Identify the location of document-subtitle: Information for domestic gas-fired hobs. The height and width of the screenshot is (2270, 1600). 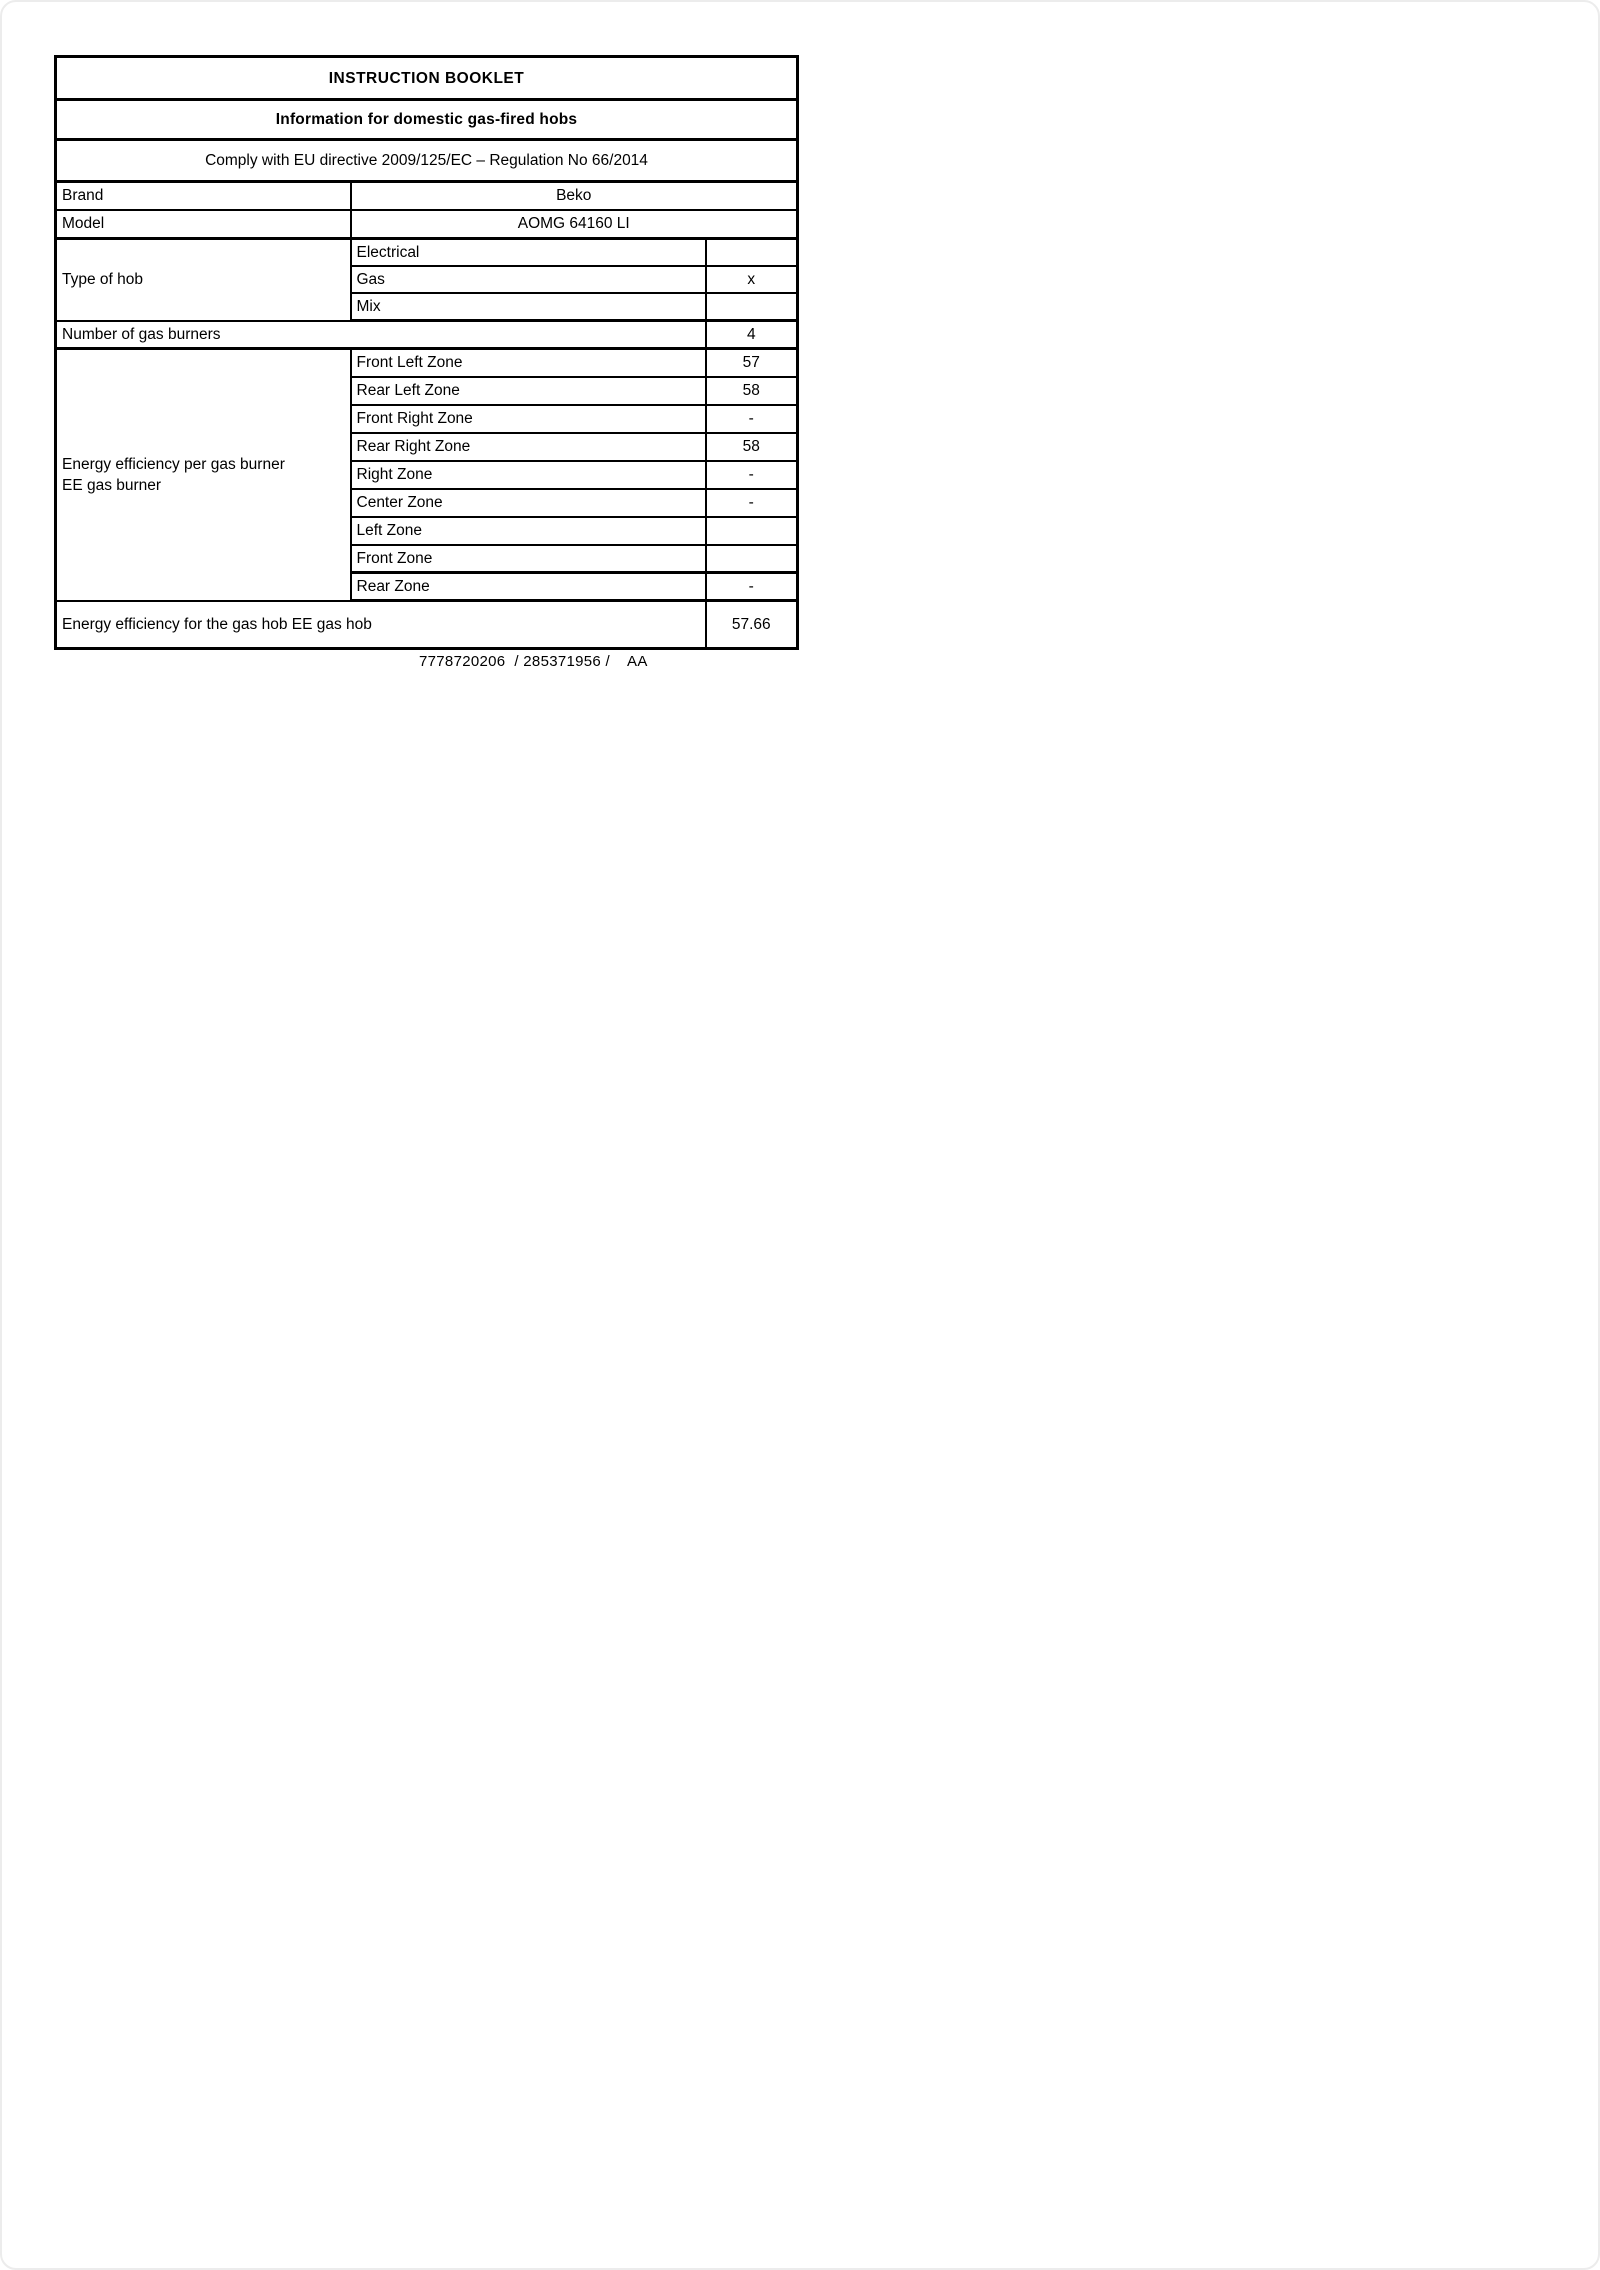
(426, 119).